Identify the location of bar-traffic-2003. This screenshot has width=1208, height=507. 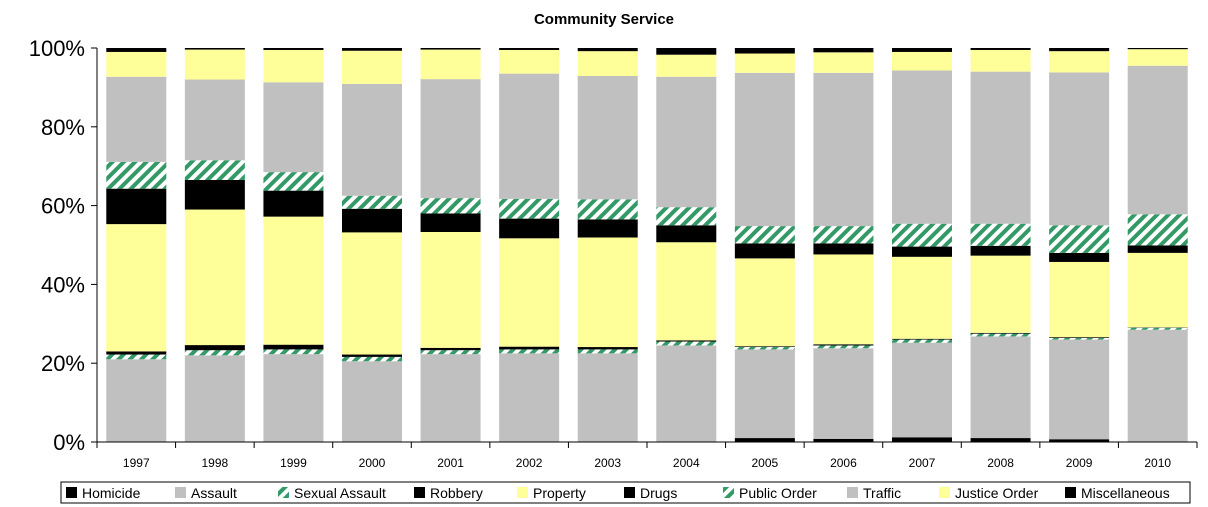
(607, 137).